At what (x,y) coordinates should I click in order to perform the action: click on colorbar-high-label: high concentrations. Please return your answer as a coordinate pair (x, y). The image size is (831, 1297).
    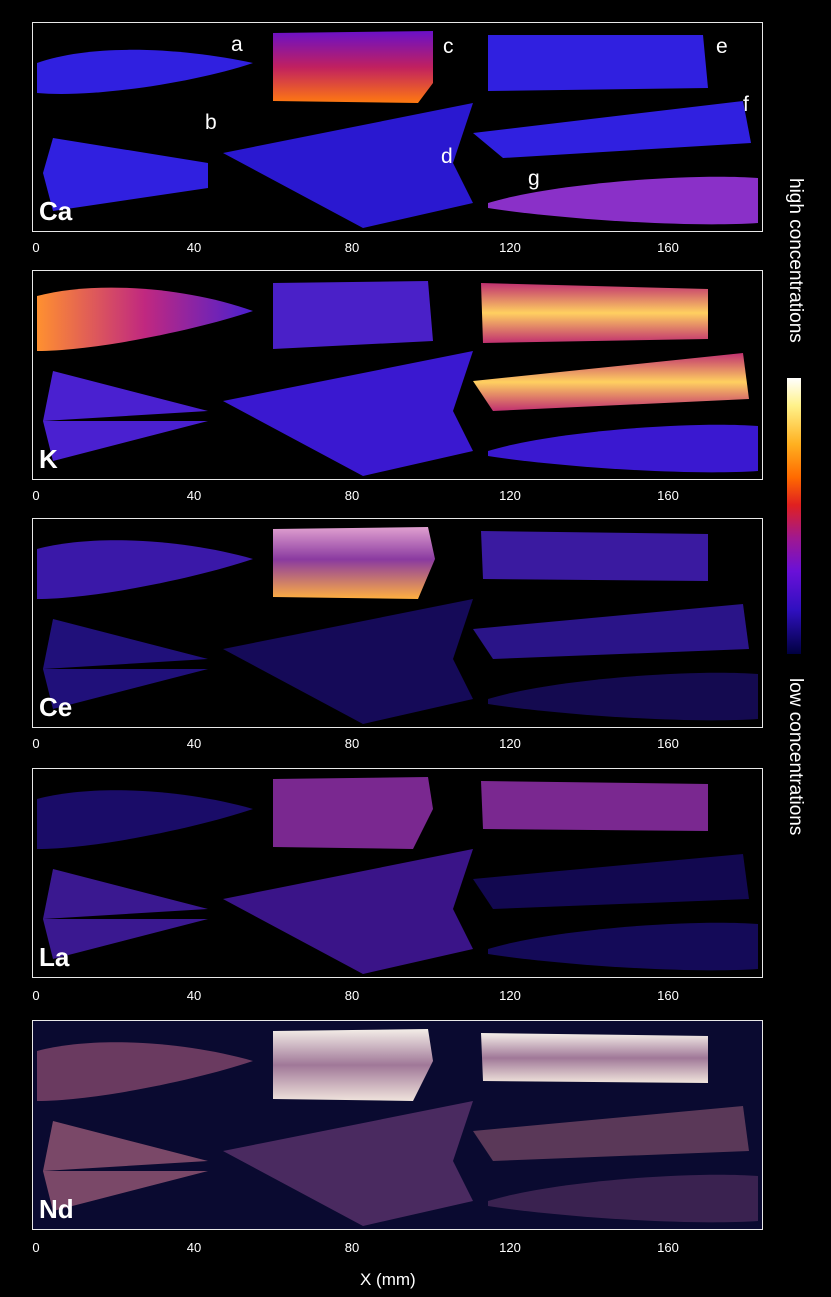
    Looking at the image, I should click on (795, 260).